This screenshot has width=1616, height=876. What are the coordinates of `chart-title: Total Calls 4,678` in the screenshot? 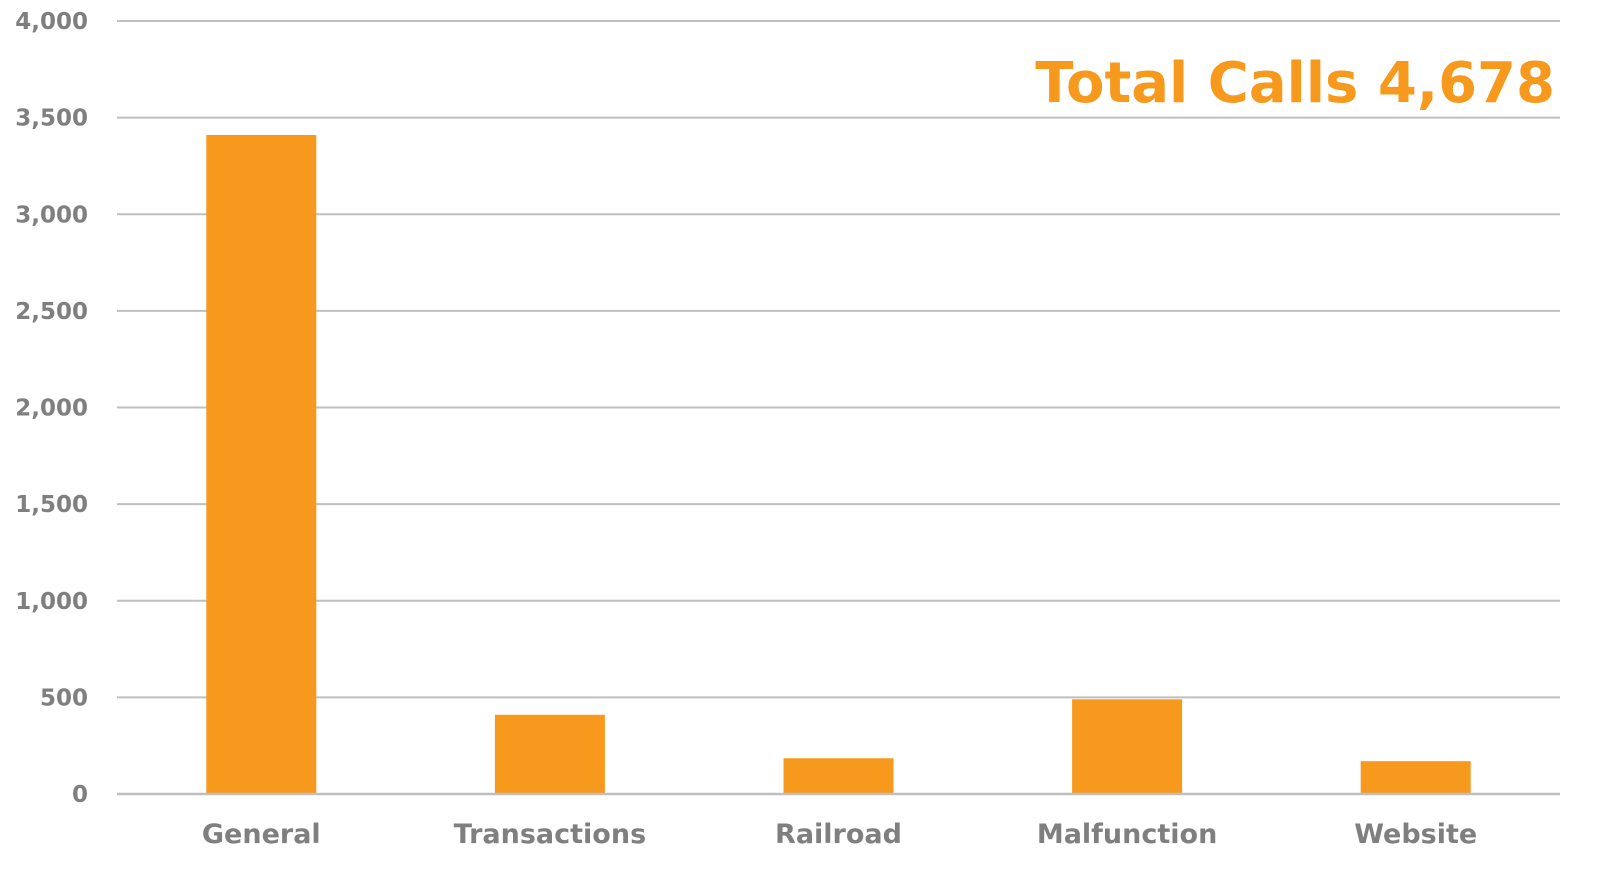 It's located at (1295, 83).